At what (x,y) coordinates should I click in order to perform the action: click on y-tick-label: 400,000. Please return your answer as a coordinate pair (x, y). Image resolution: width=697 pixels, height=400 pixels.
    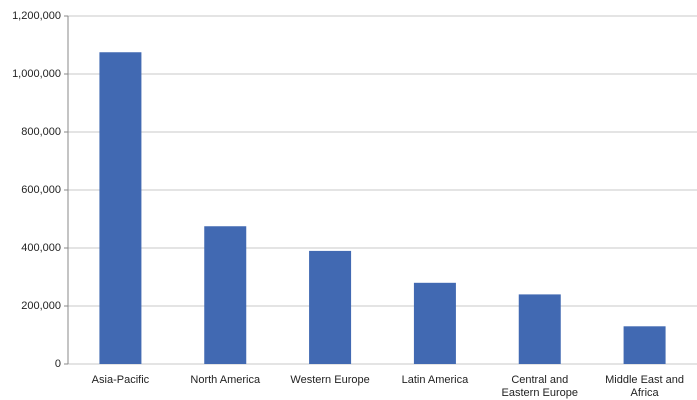
    Looking at the image, I should click on (41, 248).